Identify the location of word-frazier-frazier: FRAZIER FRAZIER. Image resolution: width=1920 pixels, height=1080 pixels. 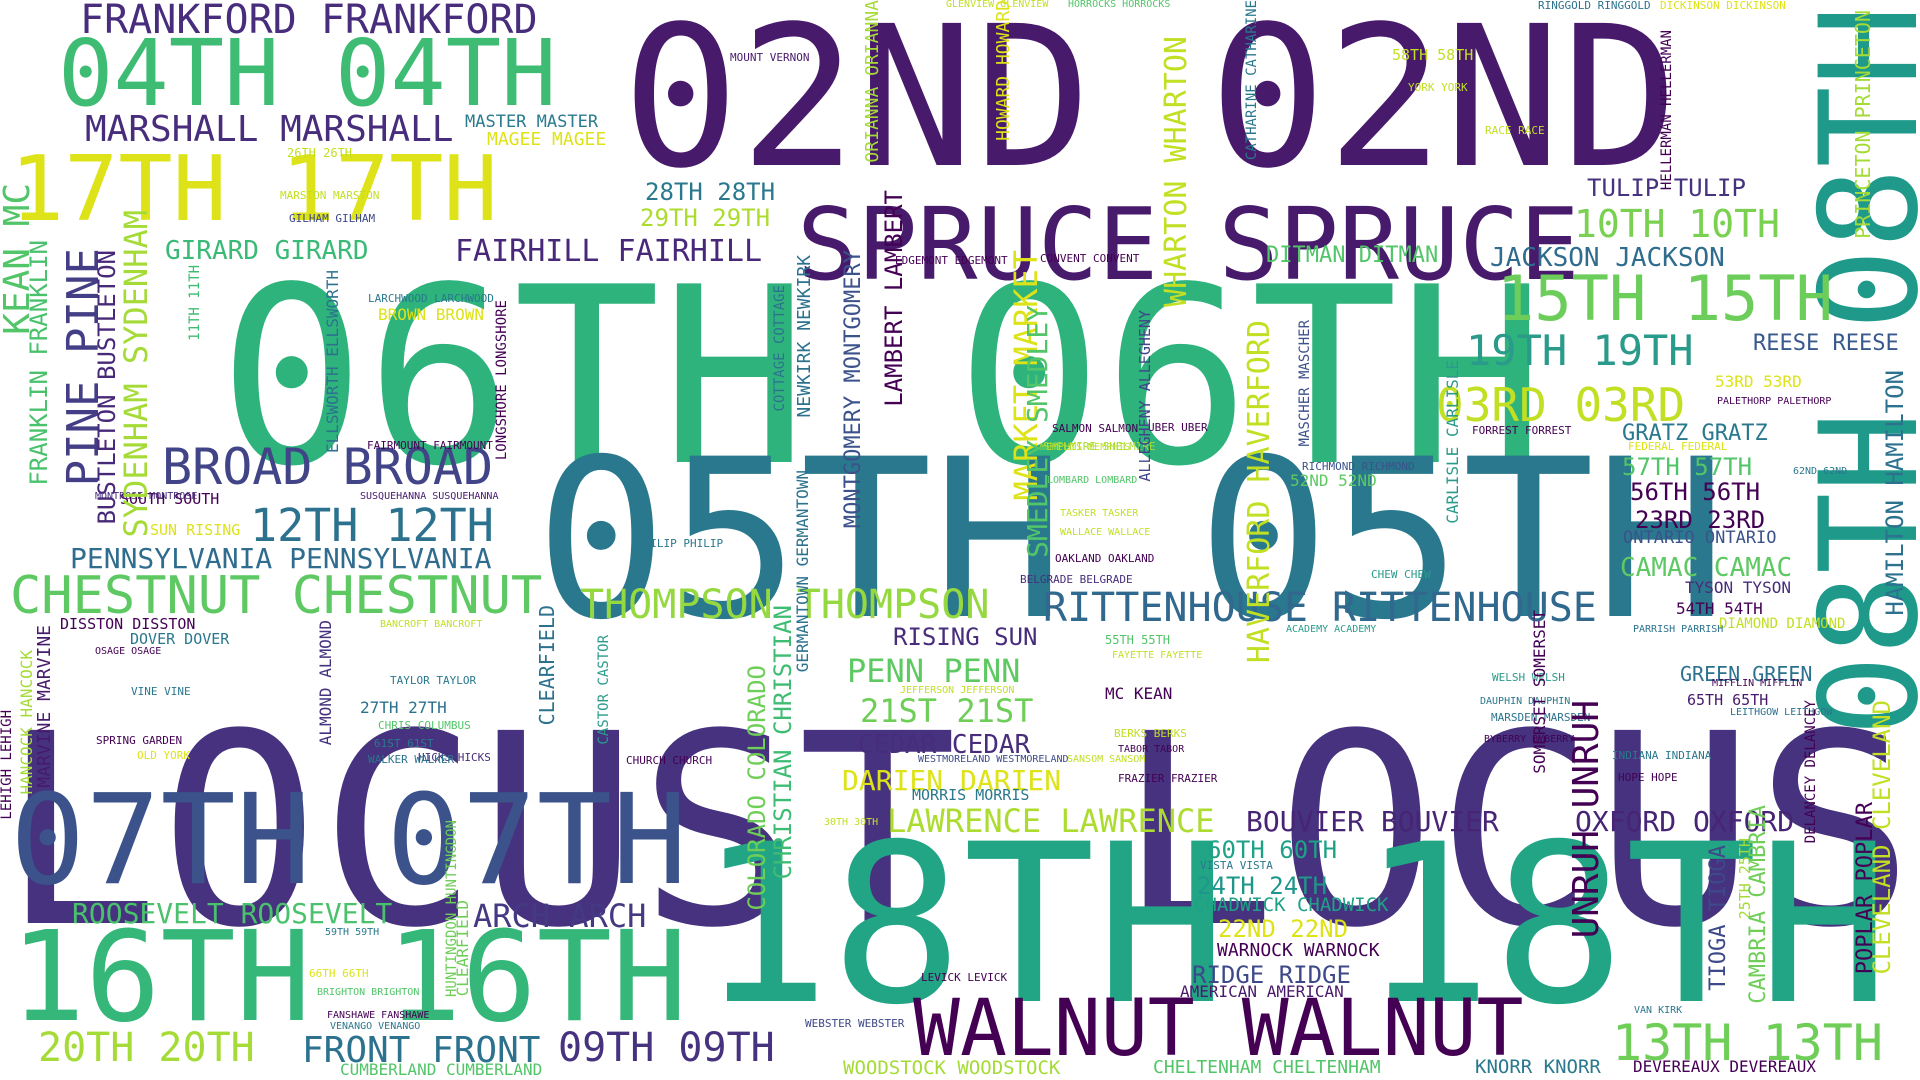
(1168, 778).